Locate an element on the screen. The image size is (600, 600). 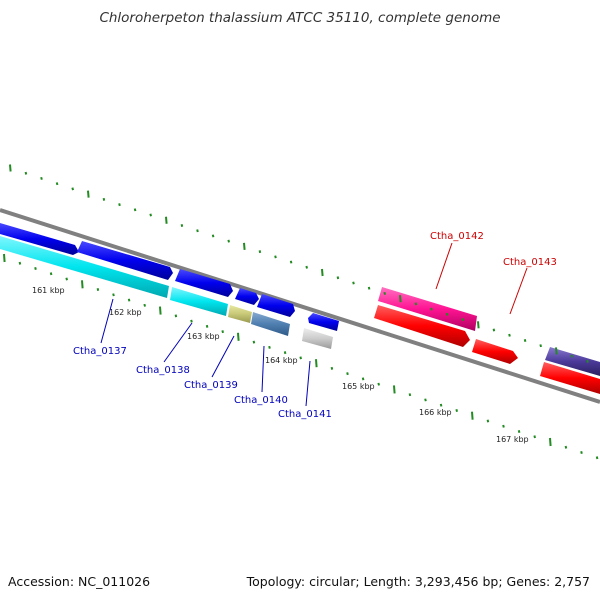
gene-label-ctha-0143: Ctha_0143 is located at coordinates (530, 262).